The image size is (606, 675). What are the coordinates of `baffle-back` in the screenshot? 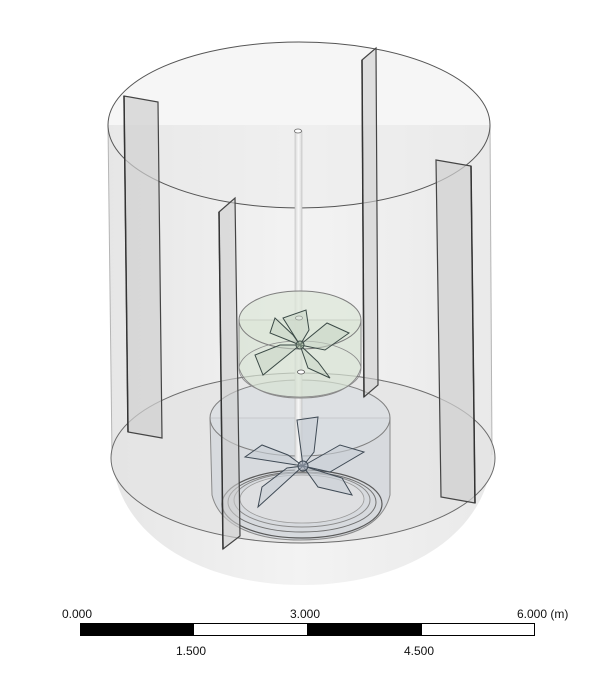 It's located at (370, 222).